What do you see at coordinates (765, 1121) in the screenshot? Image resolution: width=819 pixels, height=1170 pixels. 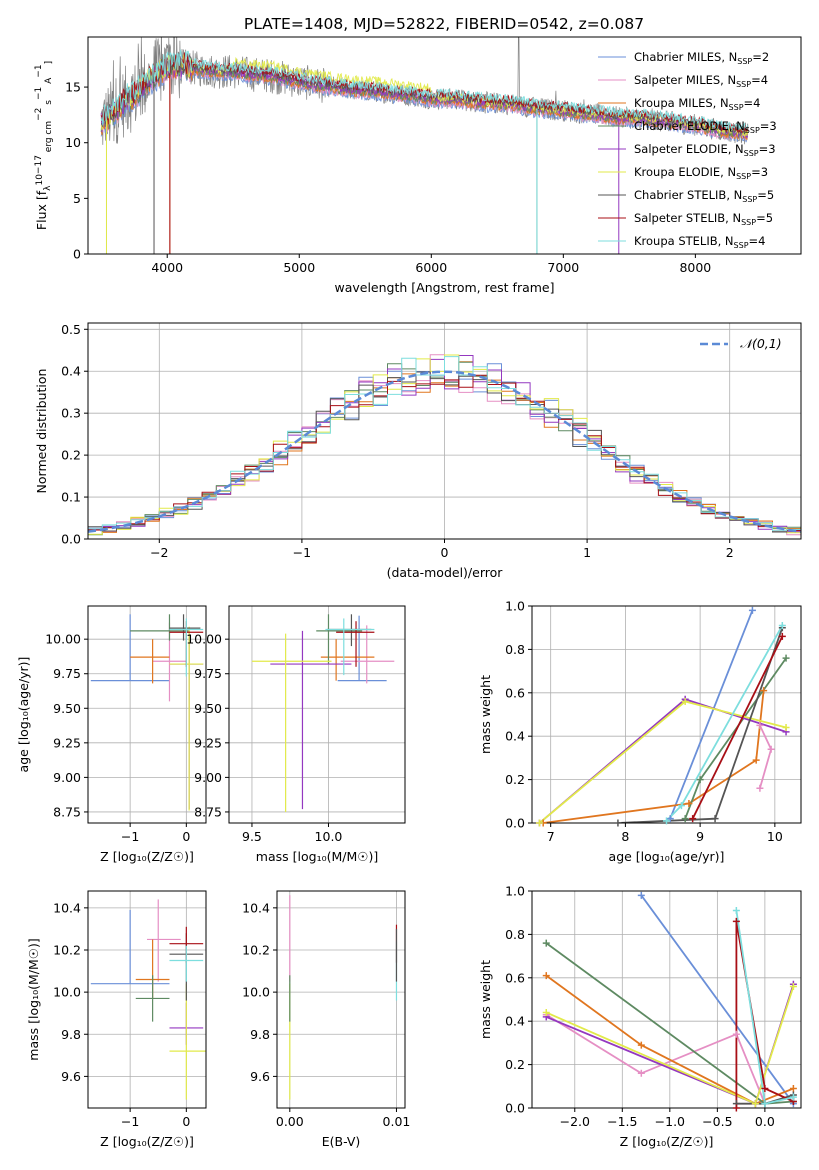 I see `x-tick-label: 0.0` at bounding box center [765, 1121].